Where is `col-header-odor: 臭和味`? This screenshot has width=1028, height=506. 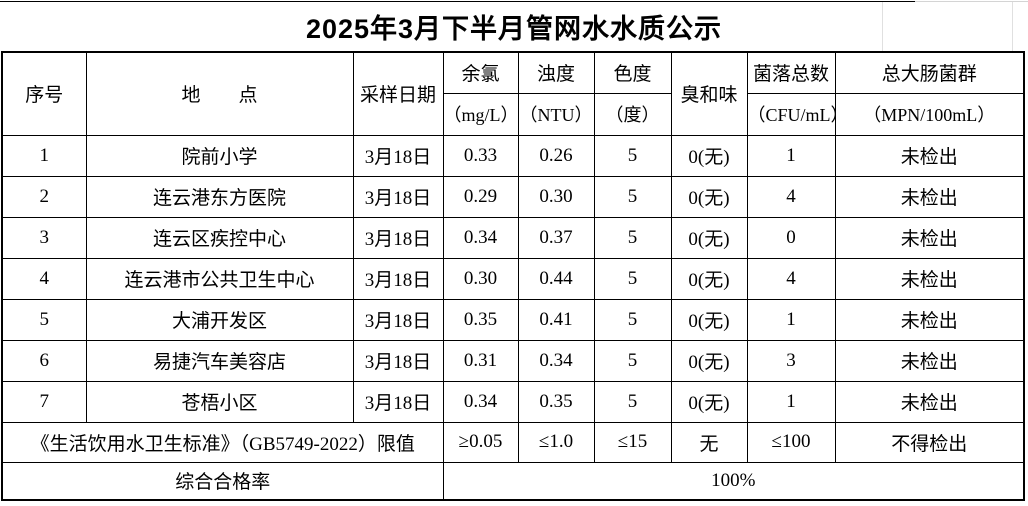 col-header-odor: 臭和味 is located at coordinates (709, 93).